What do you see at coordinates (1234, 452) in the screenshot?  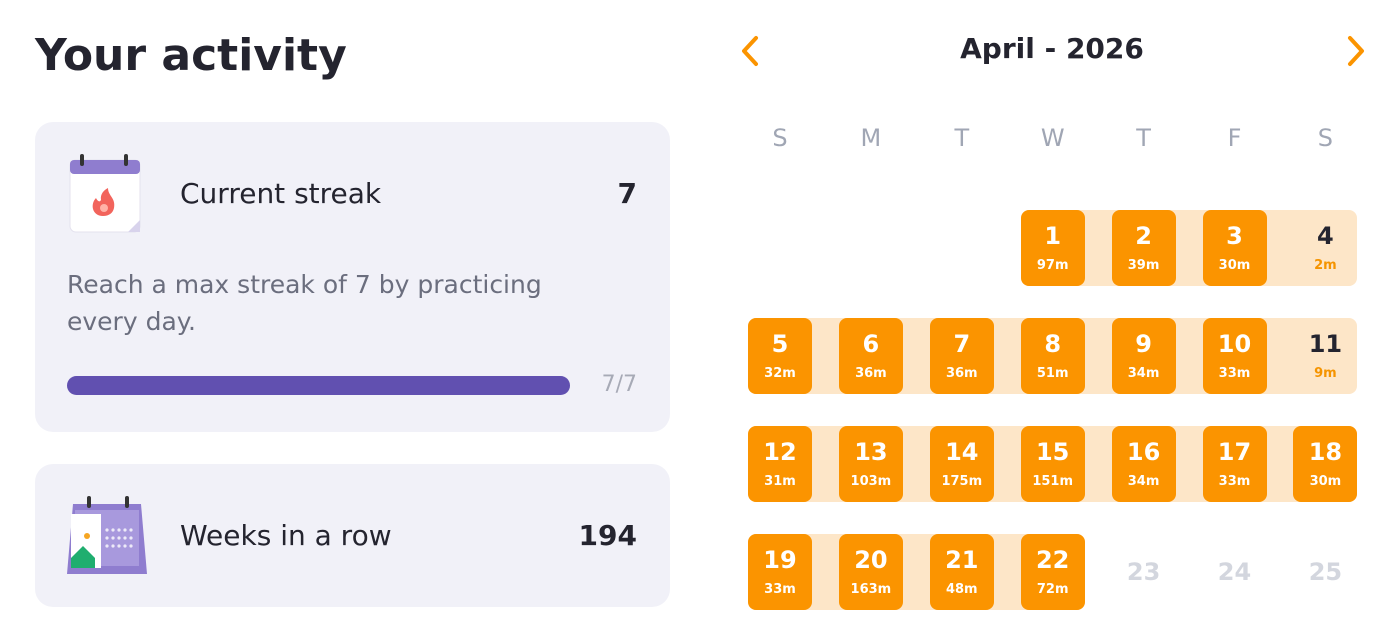 I see `day-number: 17` at bounding box center [1234, 452].